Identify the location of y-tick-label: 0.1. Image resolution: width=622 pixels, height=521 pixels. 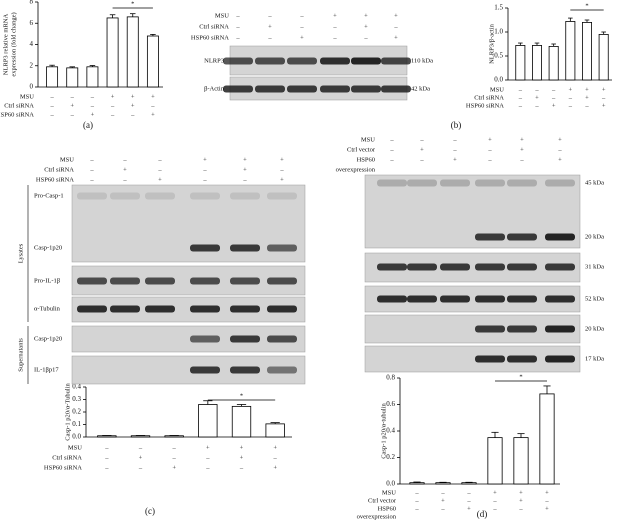
(76, 424).